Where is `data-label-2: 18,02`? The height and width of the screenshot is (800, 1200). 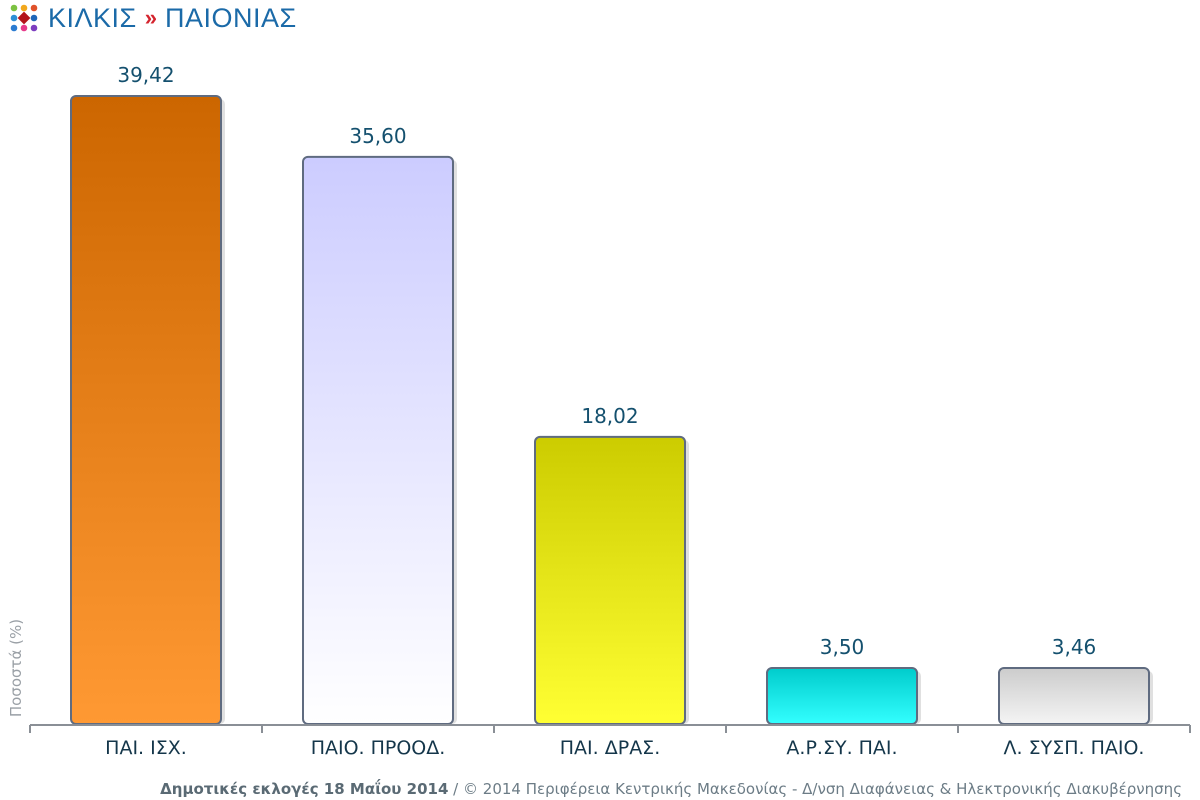 data-label-2: 18,02 is located at coordinates (609, 416).